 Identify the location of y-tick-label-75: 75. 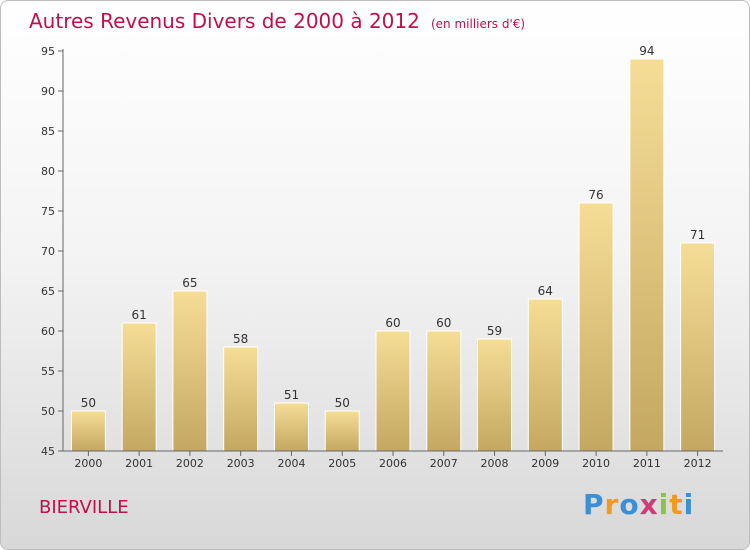
(48, 211).